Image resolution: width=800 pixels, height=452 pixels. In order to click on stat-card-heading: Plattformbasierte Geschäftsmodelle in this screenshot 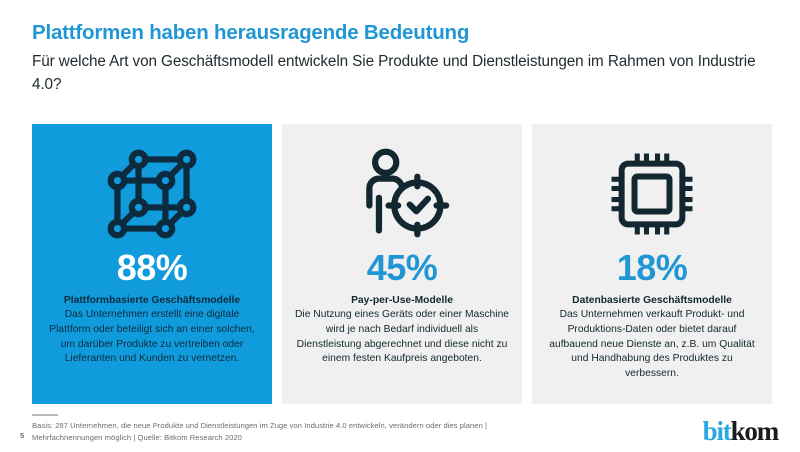, I will do `click(152, 300)`.